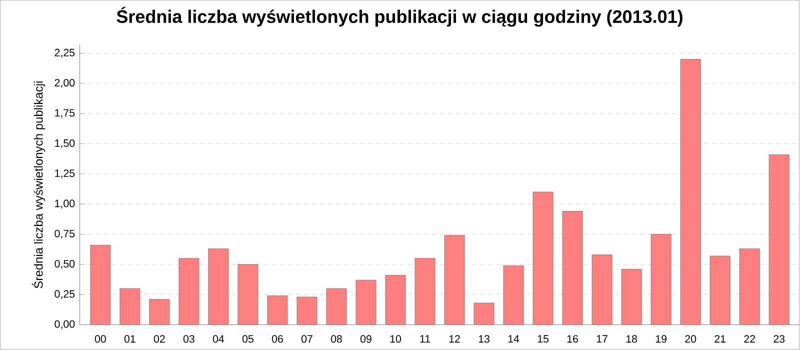 The image size is (800, 350). I want to click on x-tick-label: 15, so click(543, 339).